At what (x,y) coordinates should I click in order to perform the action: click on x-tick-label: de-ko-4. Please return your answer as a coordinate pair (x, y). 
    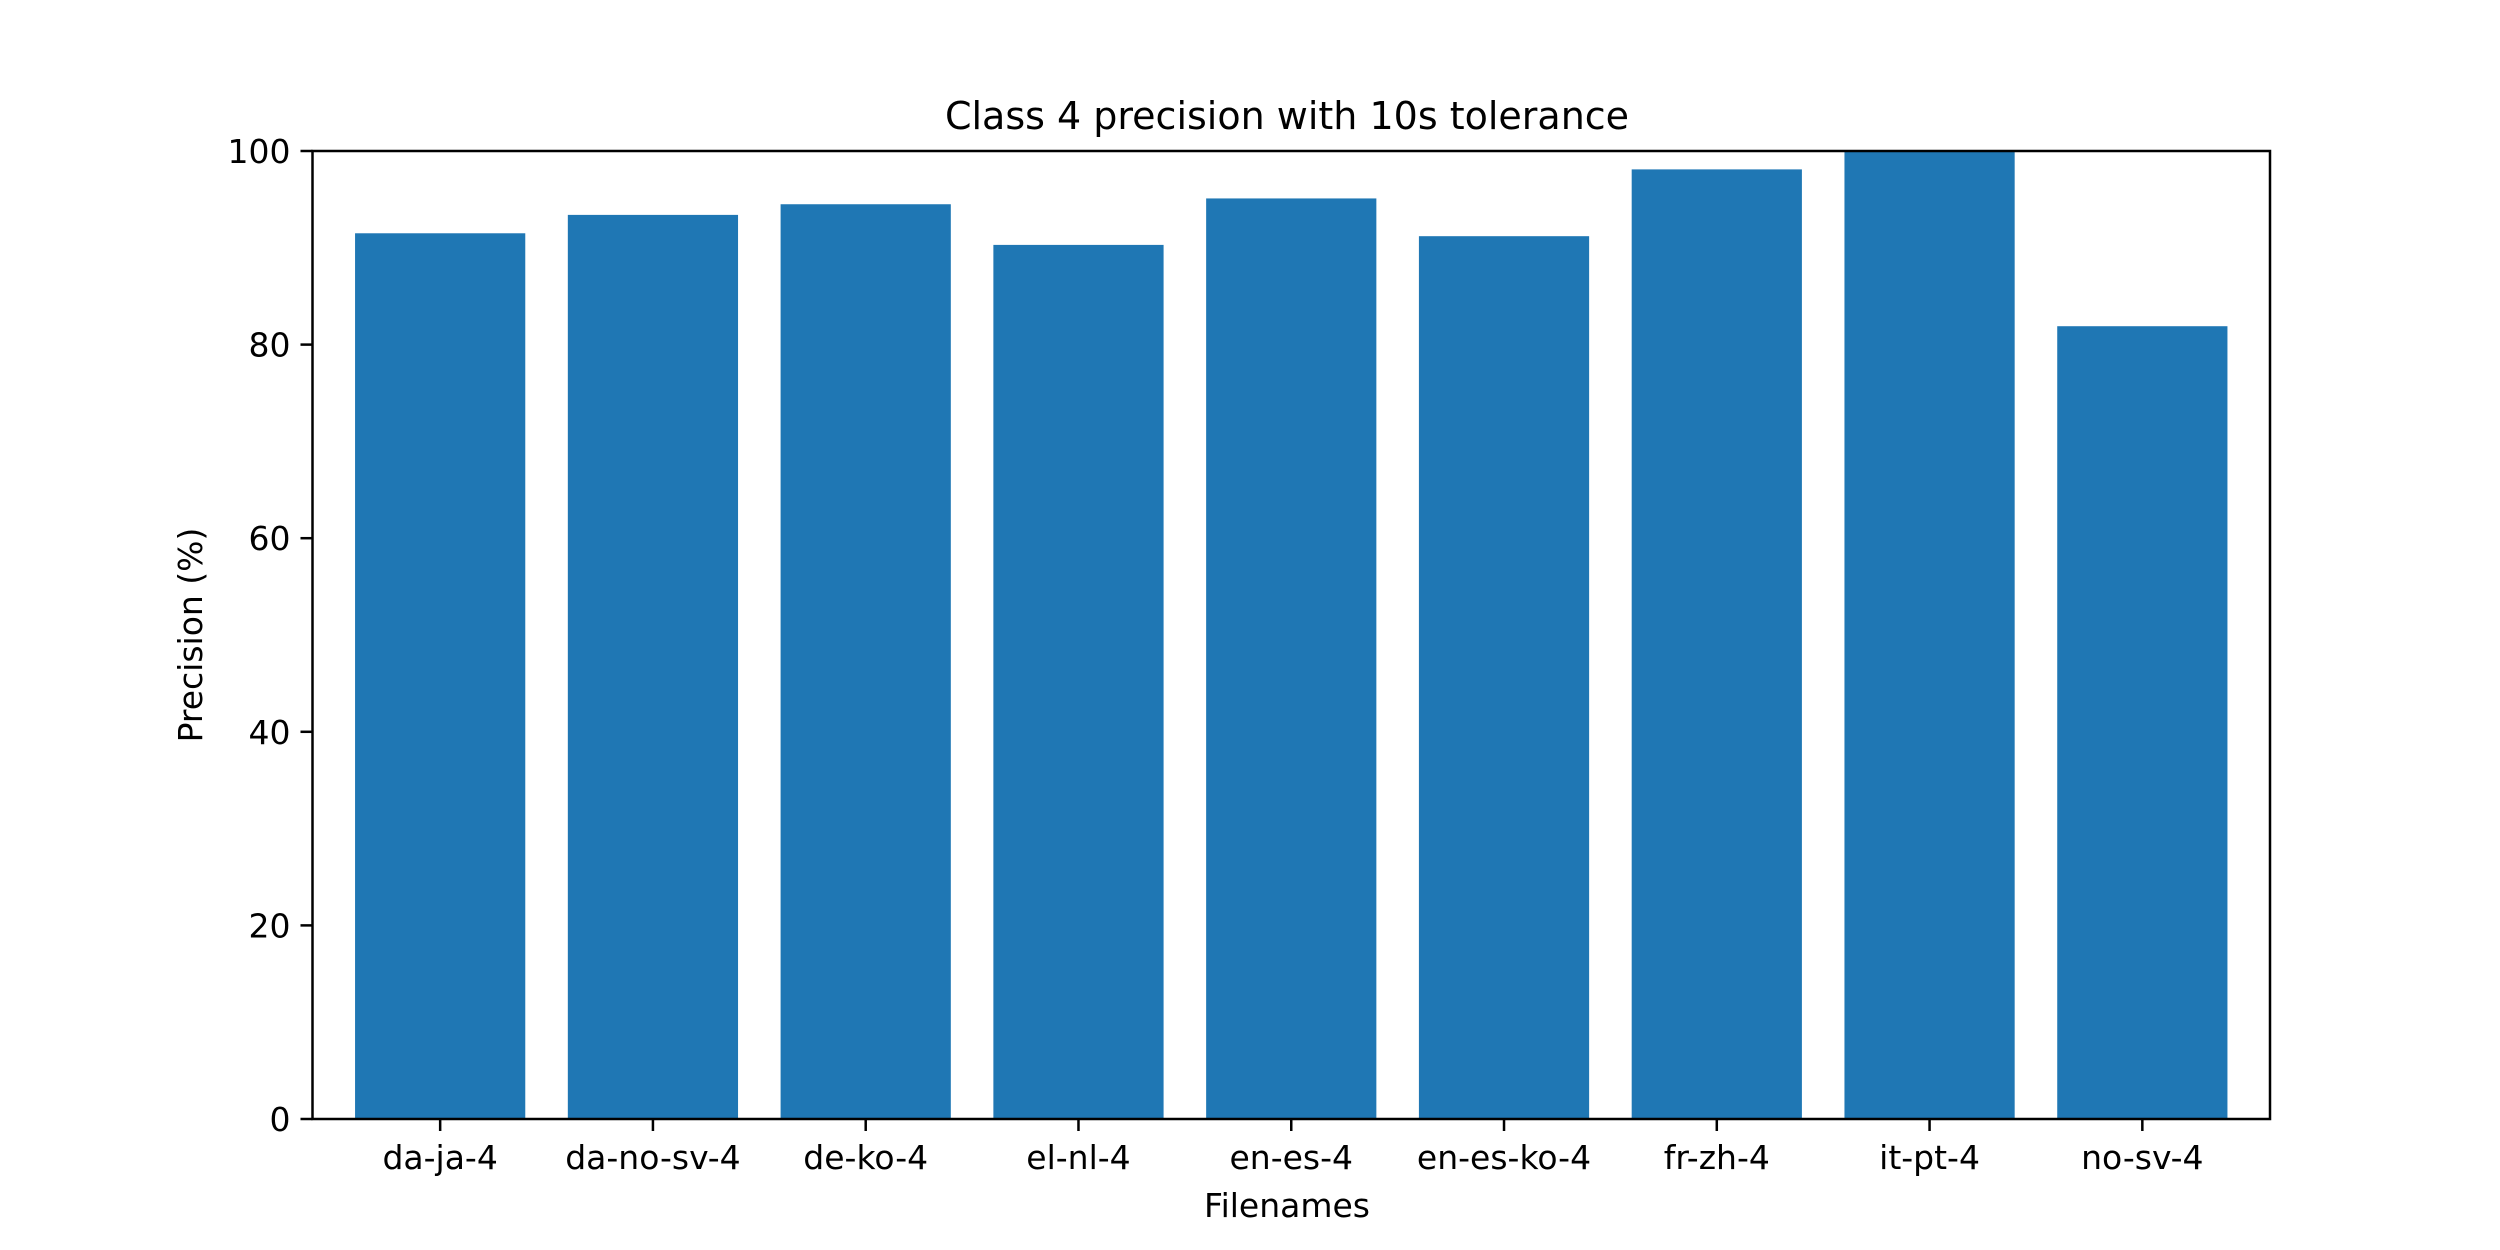
    Looking at the image, I should click on (865, 1157).